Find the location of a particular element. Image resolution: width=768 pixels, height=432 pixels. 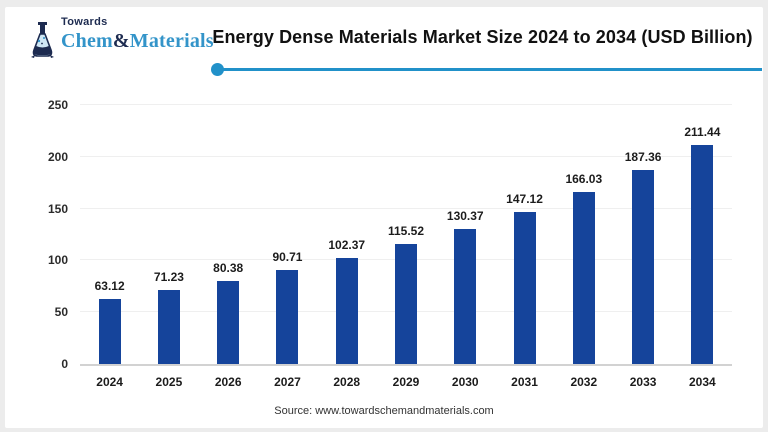

bar-value-label-2026: 80.38 is located at coordinates (228, 267).